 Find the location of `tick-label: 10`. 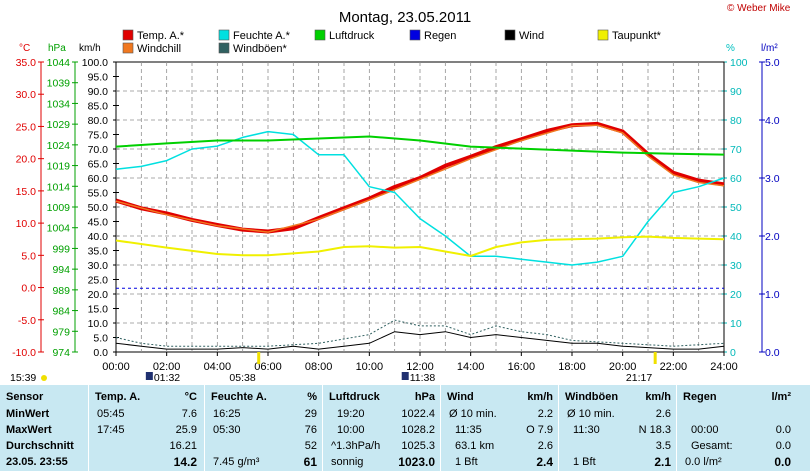

tick-label: 10 is located at coordinates (736, 324).